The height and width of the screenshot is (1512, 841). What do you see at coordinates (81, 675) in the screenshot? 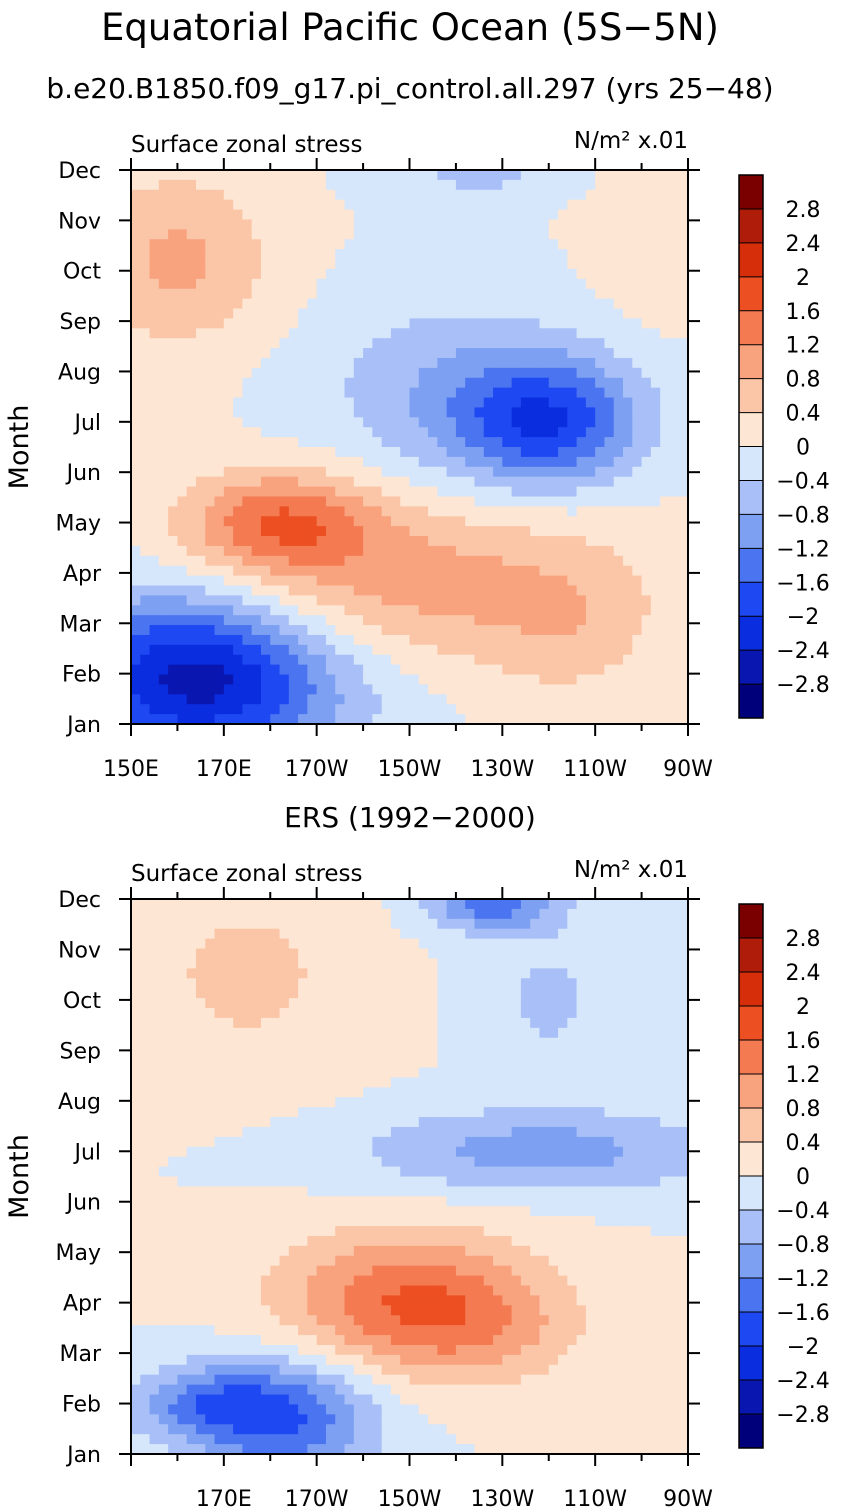
I see `y-tick-label: Feb` at bounding box center [81, 675].